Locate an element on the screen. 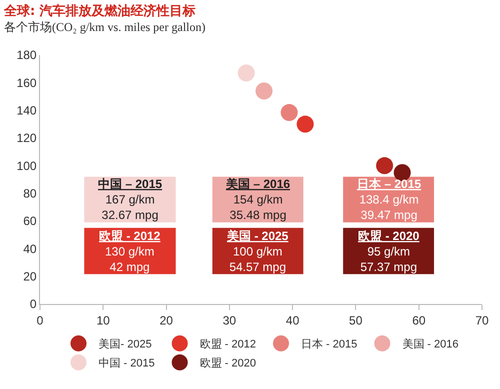 Image resolution: width=500 pixels, height=389 pixels. legend-label: 中国 - 2015 is located at coordinates (126, 363).